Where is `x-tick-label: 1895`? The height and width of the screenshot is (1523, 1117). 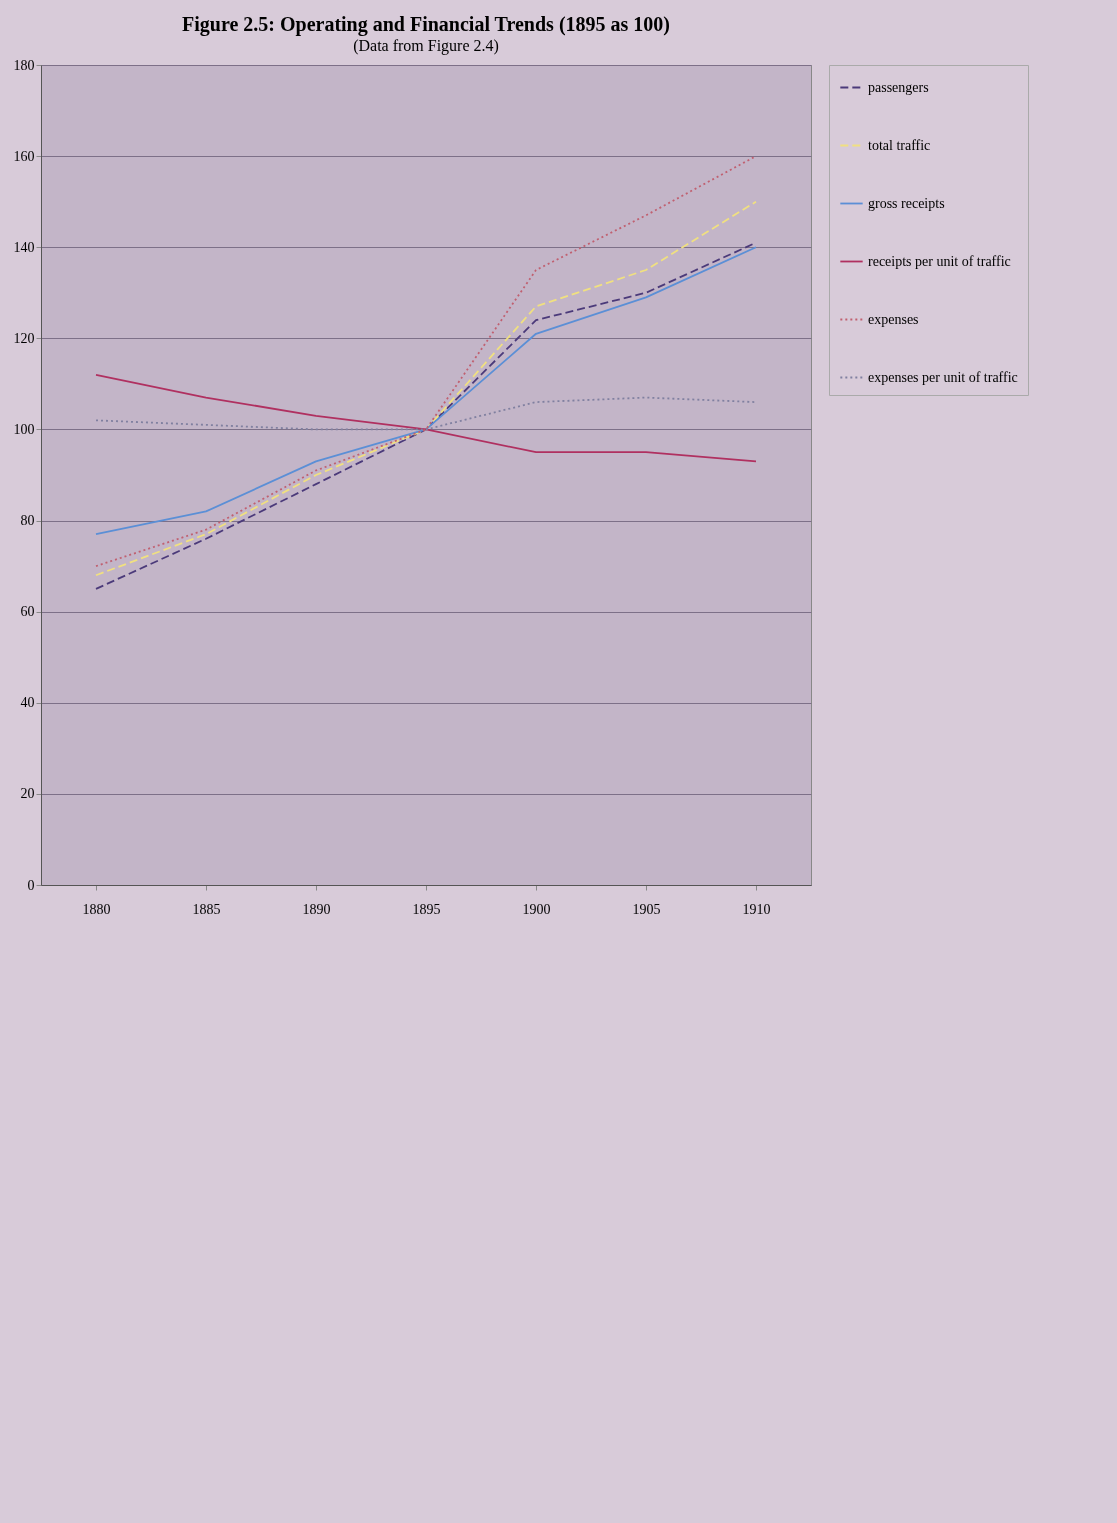 x-tick-label: 1895 is located at coordinates (426, 909).